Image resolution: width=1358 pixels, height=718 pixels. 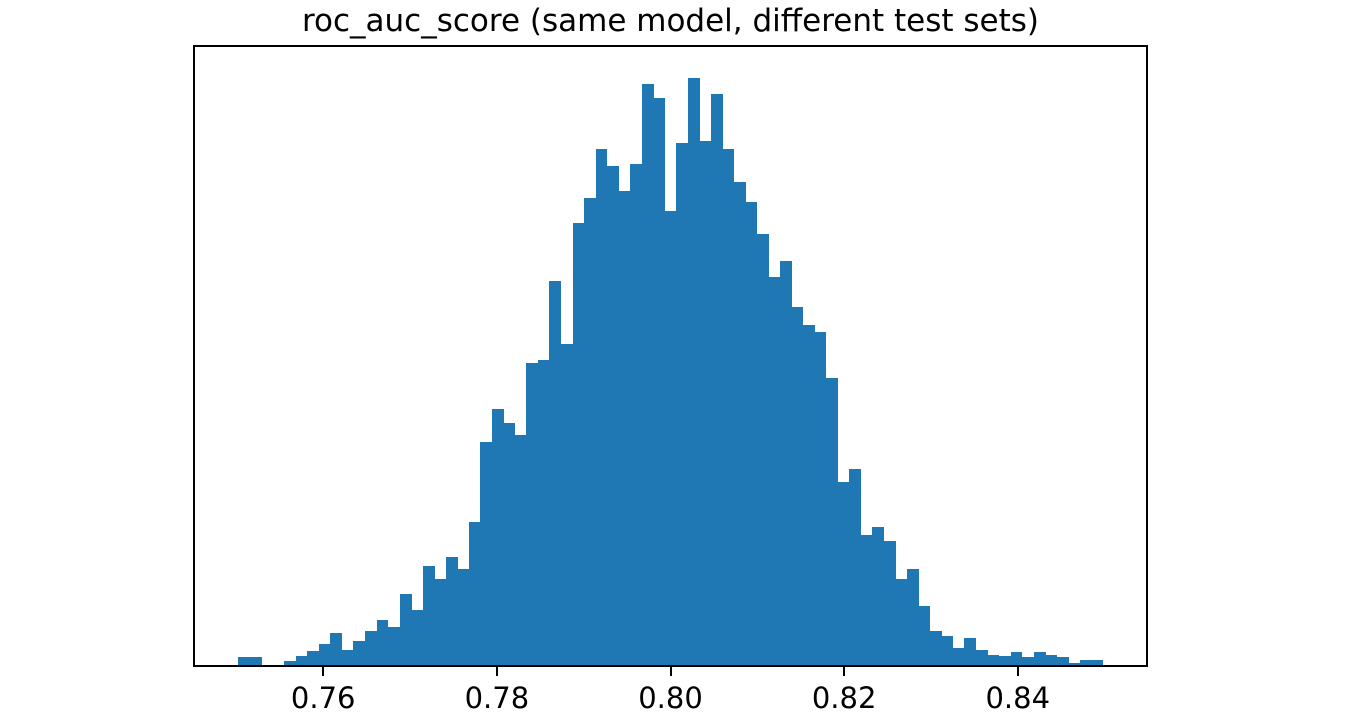 What do you see at coordinates (497, 698) in the screenshot?
I see `x-tick-label: 0.78` at bounding box center [497, 698].